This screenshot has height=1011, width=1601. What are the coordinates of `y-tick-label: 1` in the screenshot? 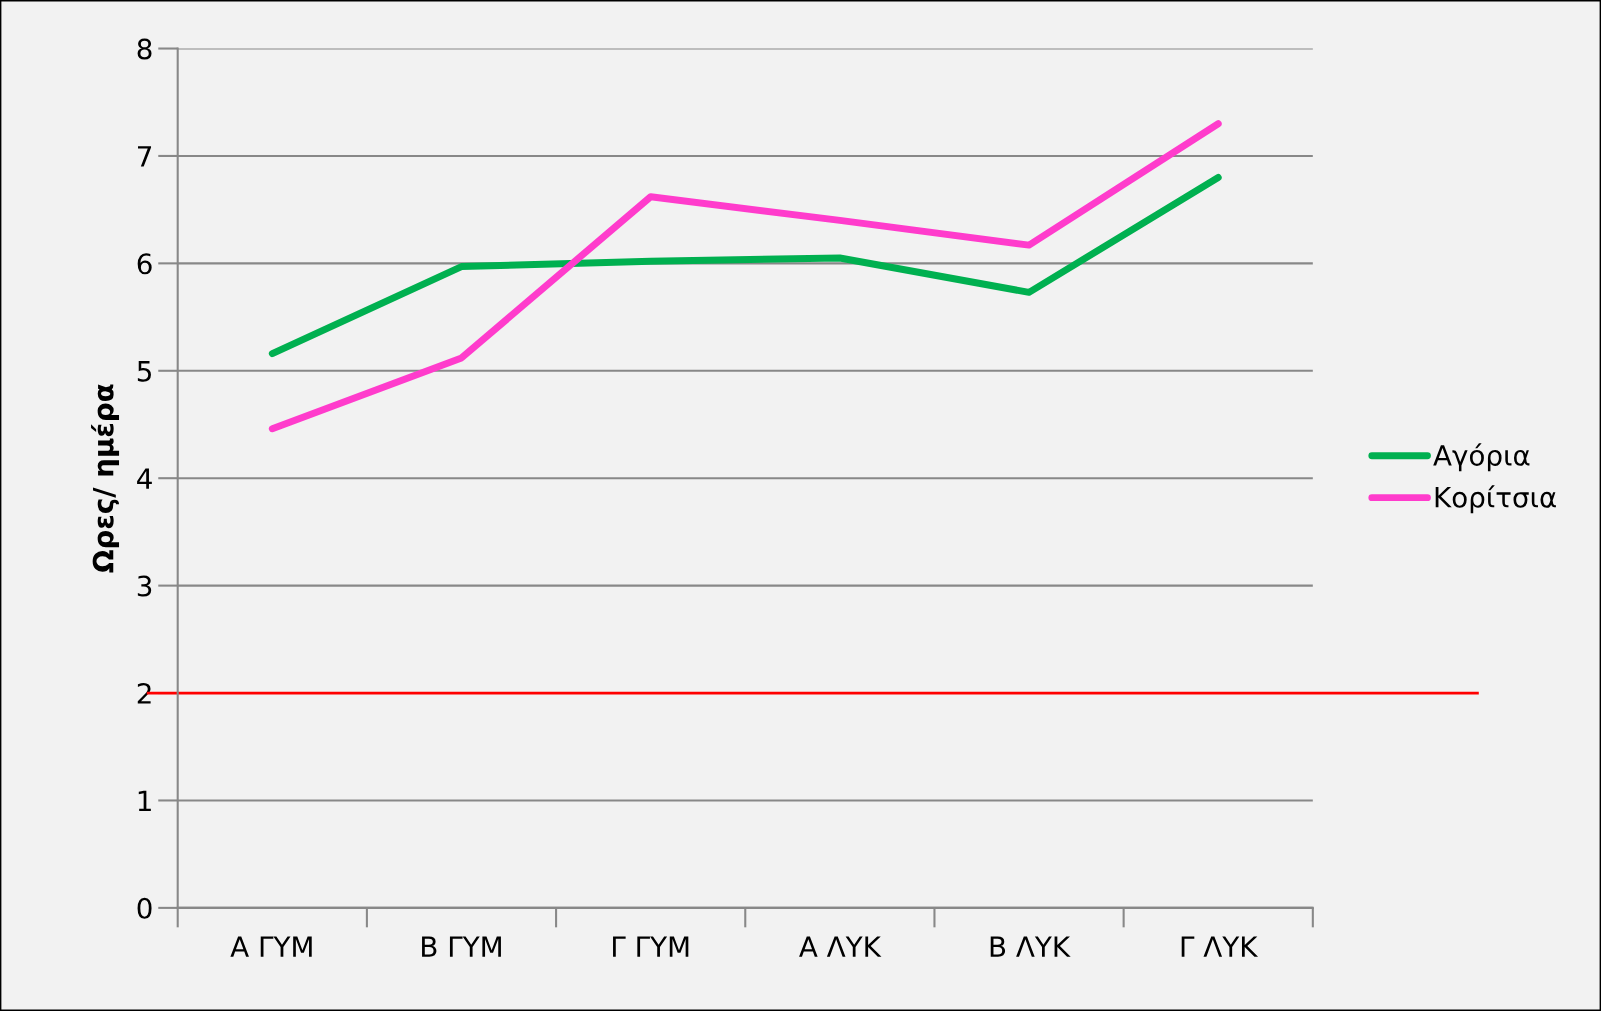 It's located at (144, 801).